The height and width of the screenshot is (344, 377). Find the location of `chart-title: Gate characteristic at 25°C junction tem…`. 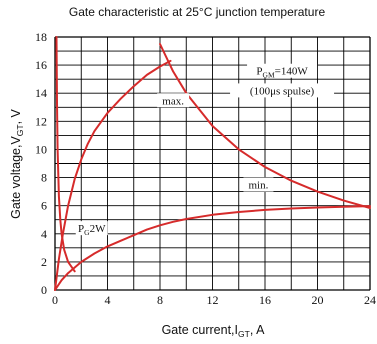

chart-title: Gate characteristic at 25°C junction tem… is located at coordinates (197, 12).